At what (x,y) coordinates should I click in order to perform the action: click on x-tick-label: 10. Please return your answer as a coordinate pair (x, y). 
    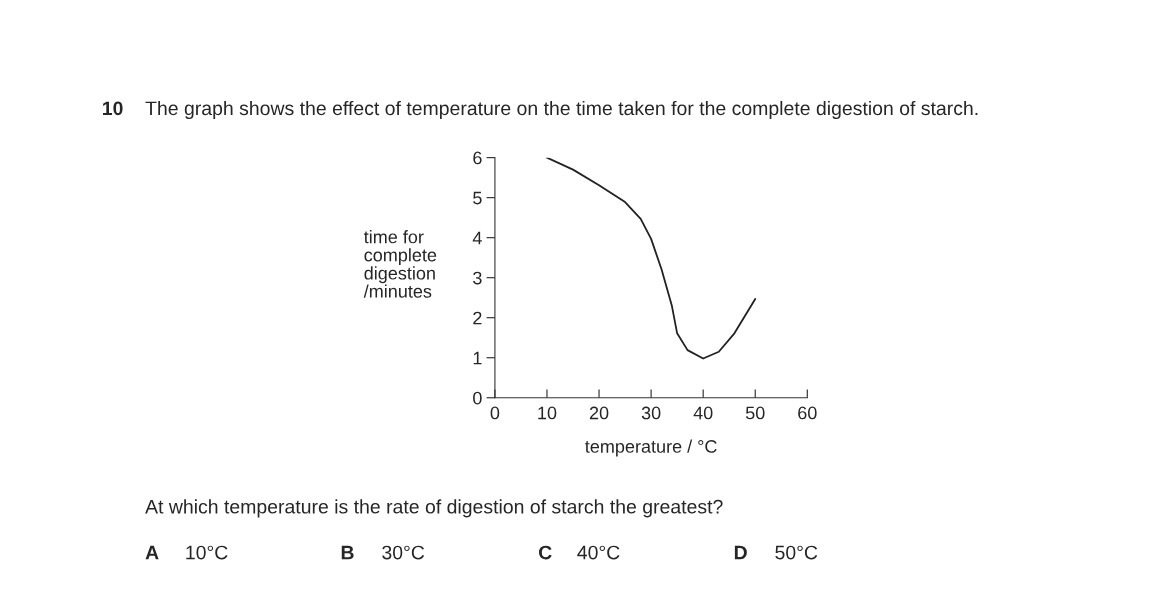
    Looking at the image, I should click on (547, 413).